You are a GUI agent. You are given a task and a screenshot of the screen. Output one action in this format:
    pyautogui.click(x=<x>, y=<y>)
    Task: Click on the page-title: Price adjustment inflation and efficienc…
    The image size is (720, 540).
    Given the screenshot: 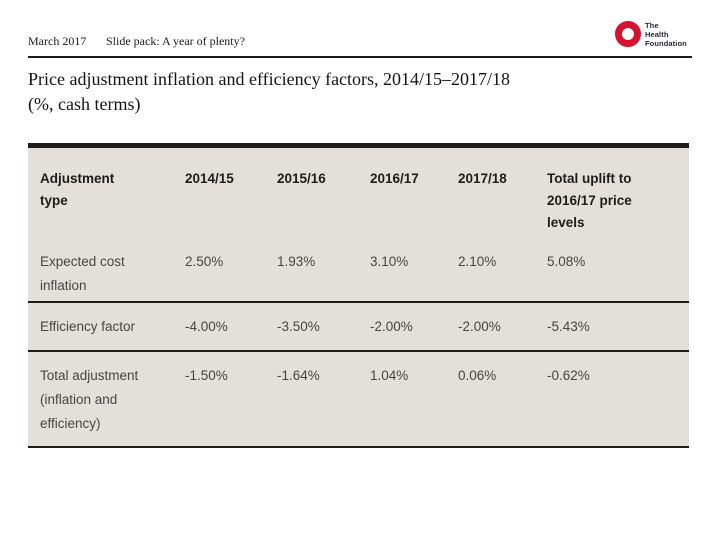 What is the action you would take?
    pyautogui.click(x=361, y=92)
    